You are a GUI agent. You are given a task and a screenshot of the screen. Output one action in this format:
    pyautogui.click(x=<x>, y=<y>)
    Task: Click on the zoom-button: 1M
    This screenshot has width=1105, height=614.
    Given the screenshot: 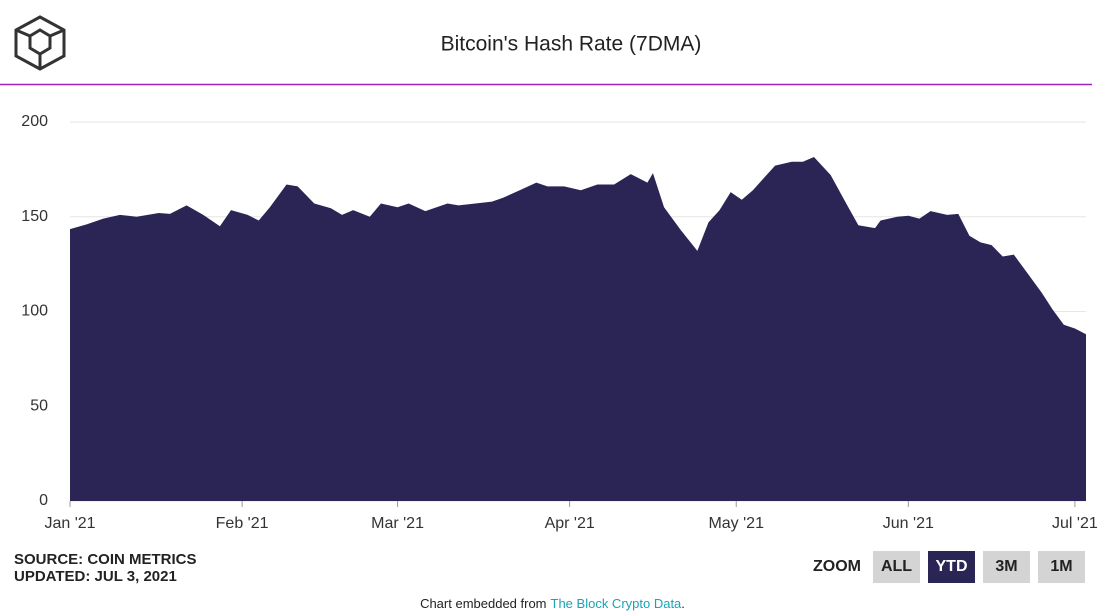 What is the action you would take?
    pyautogui.click(x=1061, y=567)
    